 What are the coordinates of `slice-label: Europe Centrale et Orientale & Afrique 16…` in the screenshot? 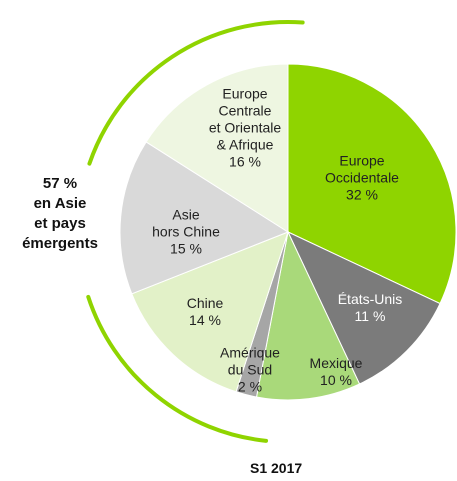 It's located at (245, 128).